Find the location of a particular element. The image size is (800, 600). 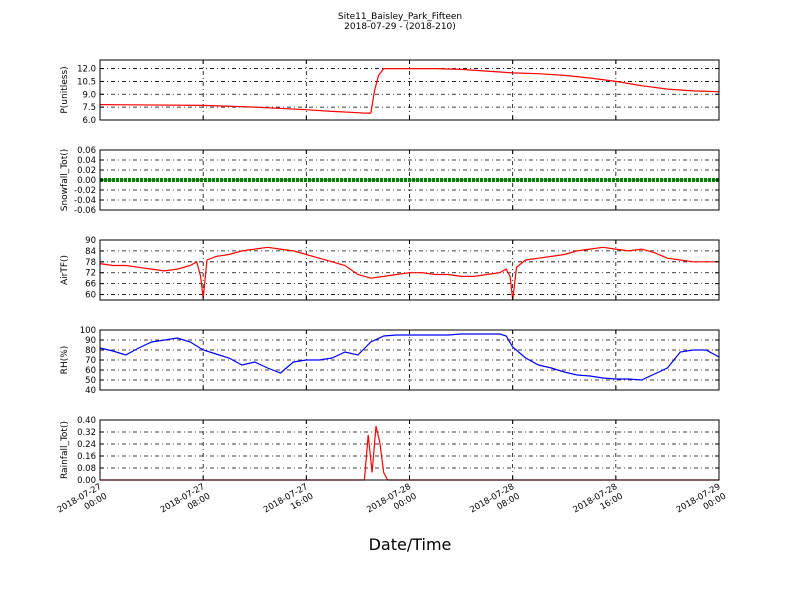

chart-subtitle: 2018-07-29 - (2018-210) is located at coordinates (400, 27).